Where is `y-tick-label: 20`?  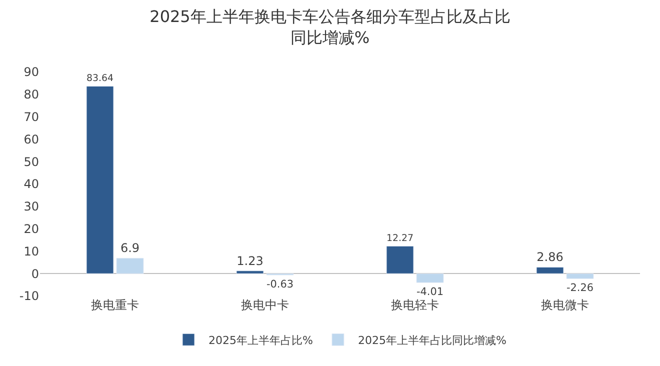 y-tick-label: 20 is located at coordinates (31, 229).